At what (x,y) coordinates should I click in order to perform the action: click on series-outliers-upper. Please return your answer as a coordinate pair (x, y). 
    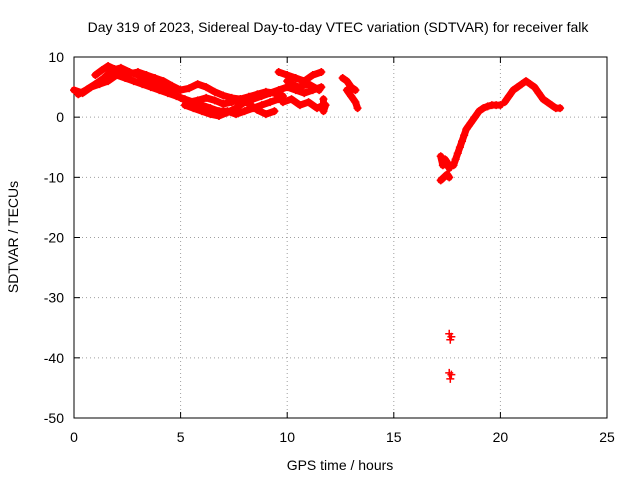
    Looking at the image, I should click on (450, 336).